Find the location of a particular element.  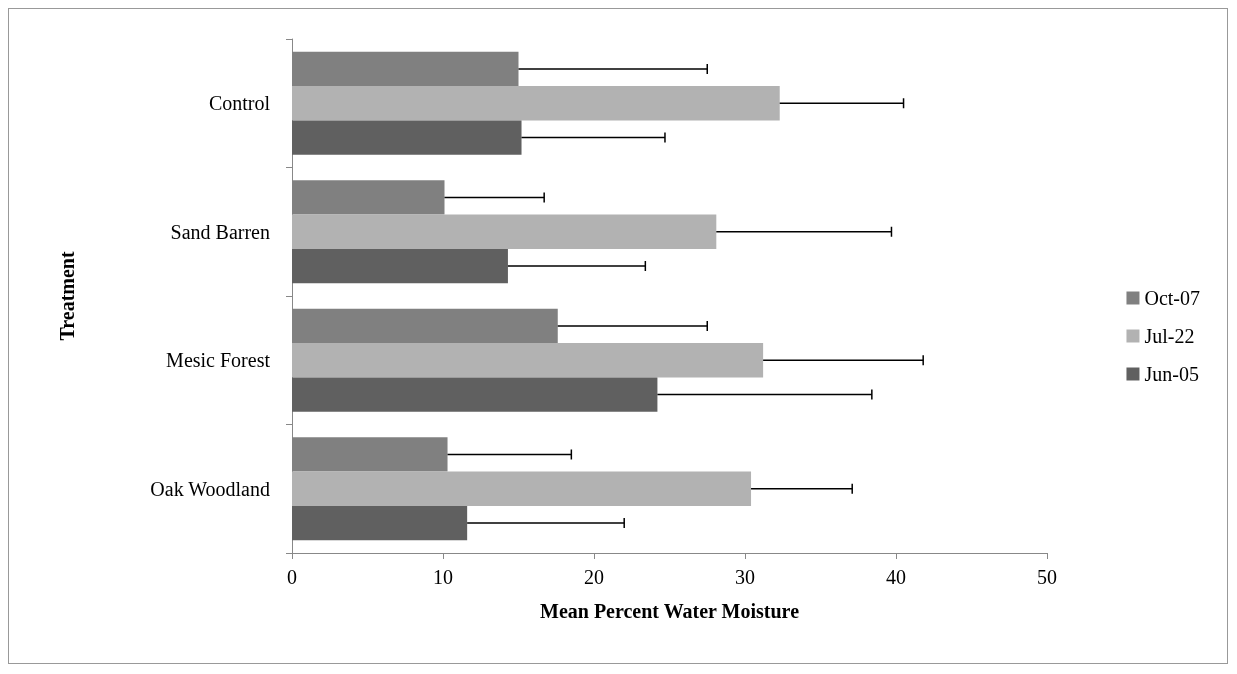

y-tick-label: Mesic Forest is located at coordinates (218, 360).